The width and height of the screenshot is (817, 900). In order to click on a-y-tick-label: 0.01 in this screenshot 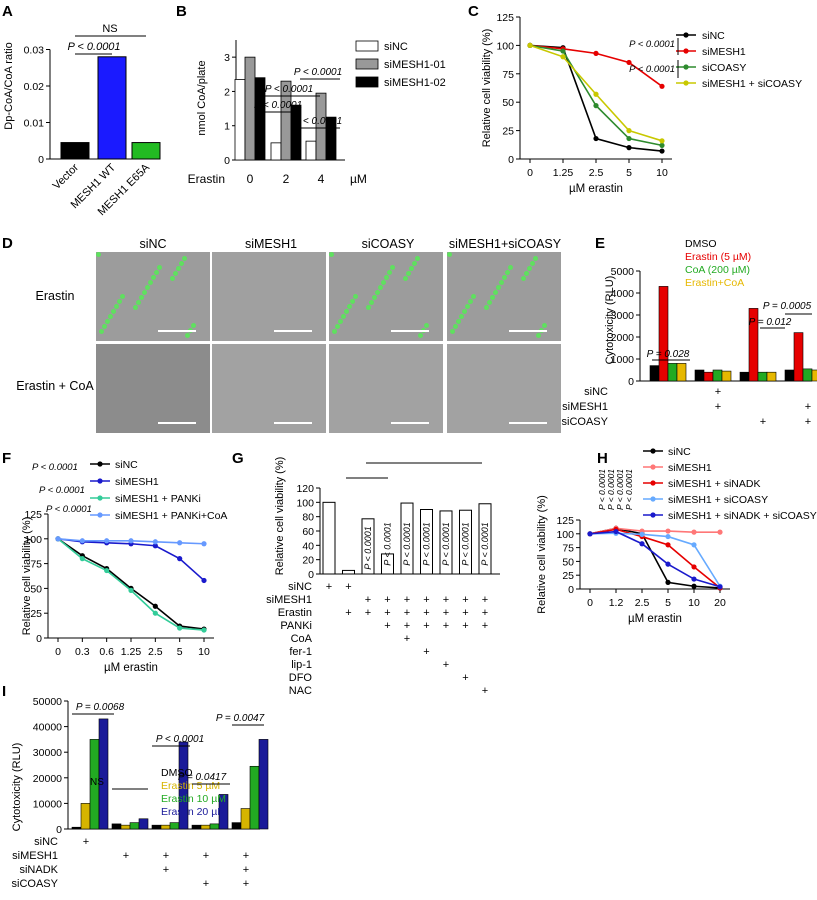, I will do `click(34, 124)`.